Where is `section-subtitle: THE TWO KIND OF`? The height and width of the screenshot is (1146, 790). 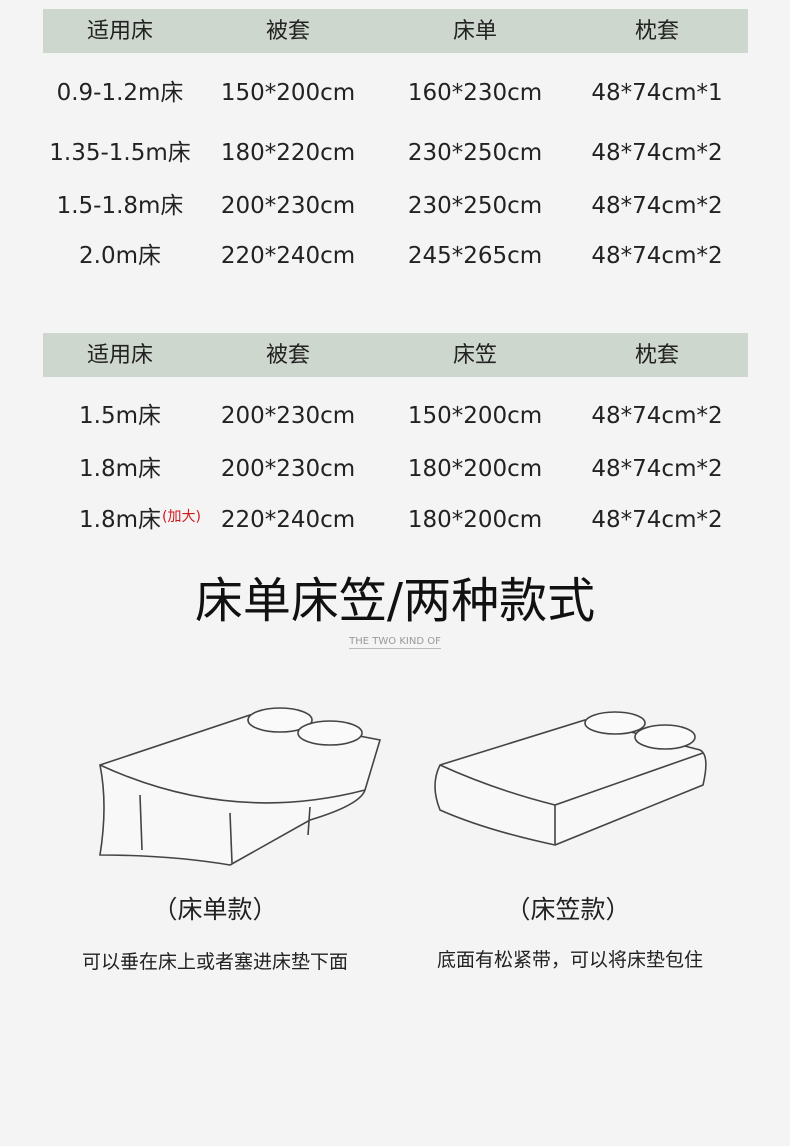 section-subtitle: THE TWO KIND OF is located at coordinates (395, 642).